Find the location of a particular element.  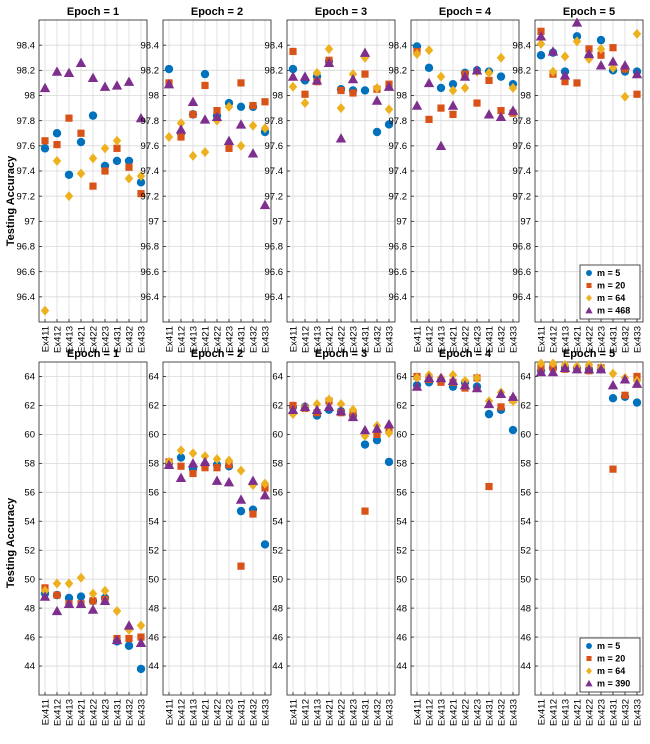

y-tick-label: 56 is located at coordinates (277, 493).